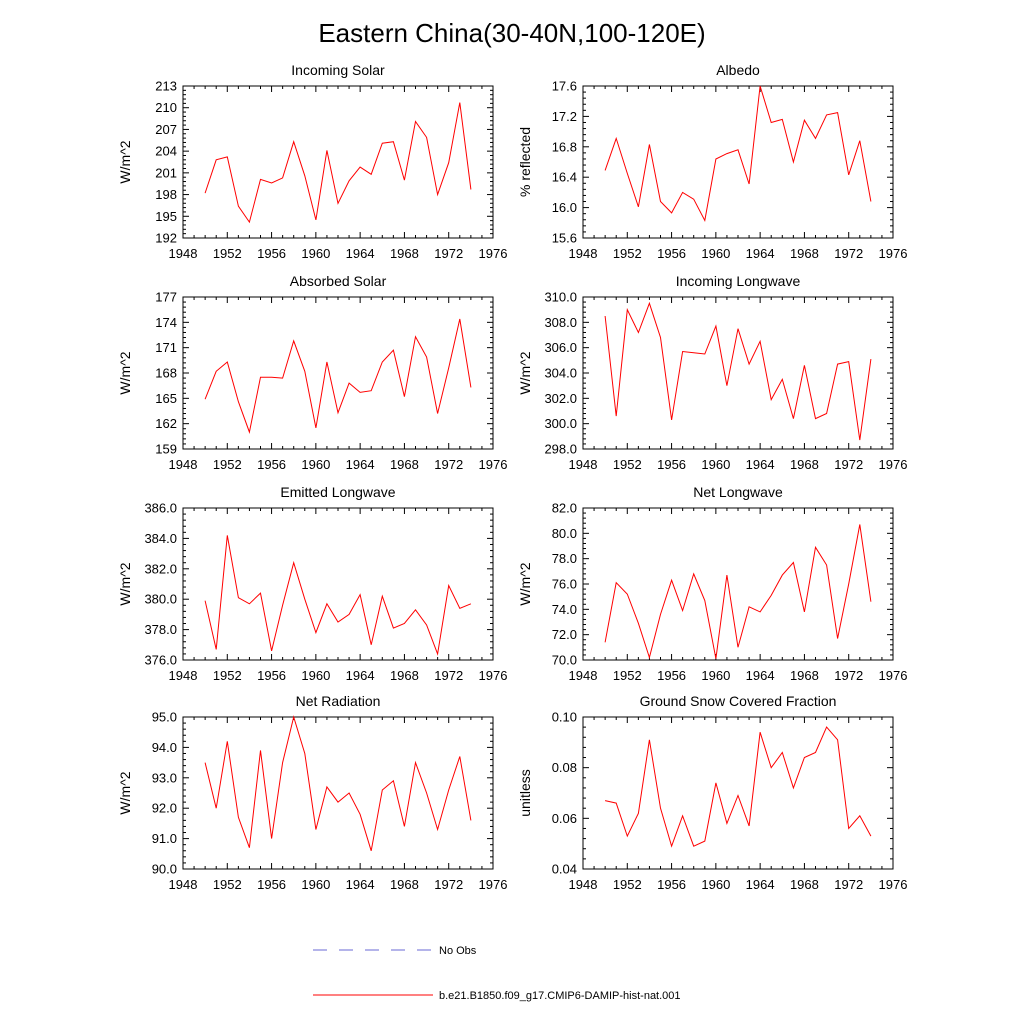 This screenshot has height=1024, width=1024. Describe the element at coordinates (738, 70) in the screenshot. I see `panel-title: Albedo` at that location.